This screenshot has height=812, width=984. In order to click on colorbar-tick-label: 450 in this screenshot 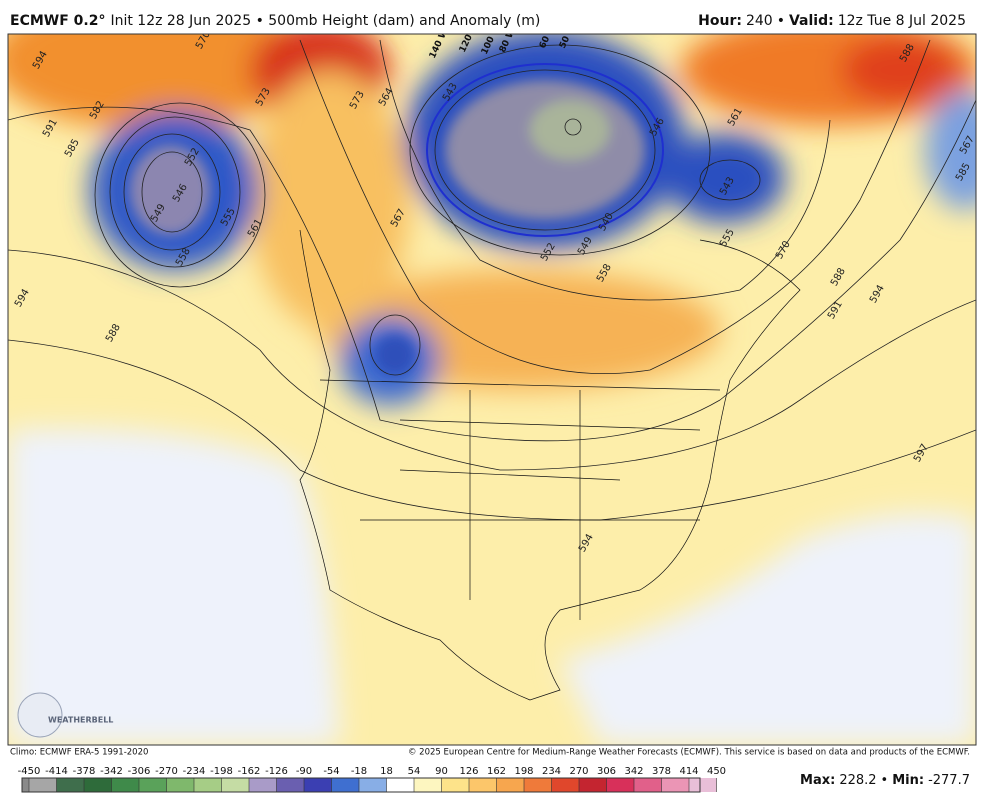, I will do `click(716, 771)`.